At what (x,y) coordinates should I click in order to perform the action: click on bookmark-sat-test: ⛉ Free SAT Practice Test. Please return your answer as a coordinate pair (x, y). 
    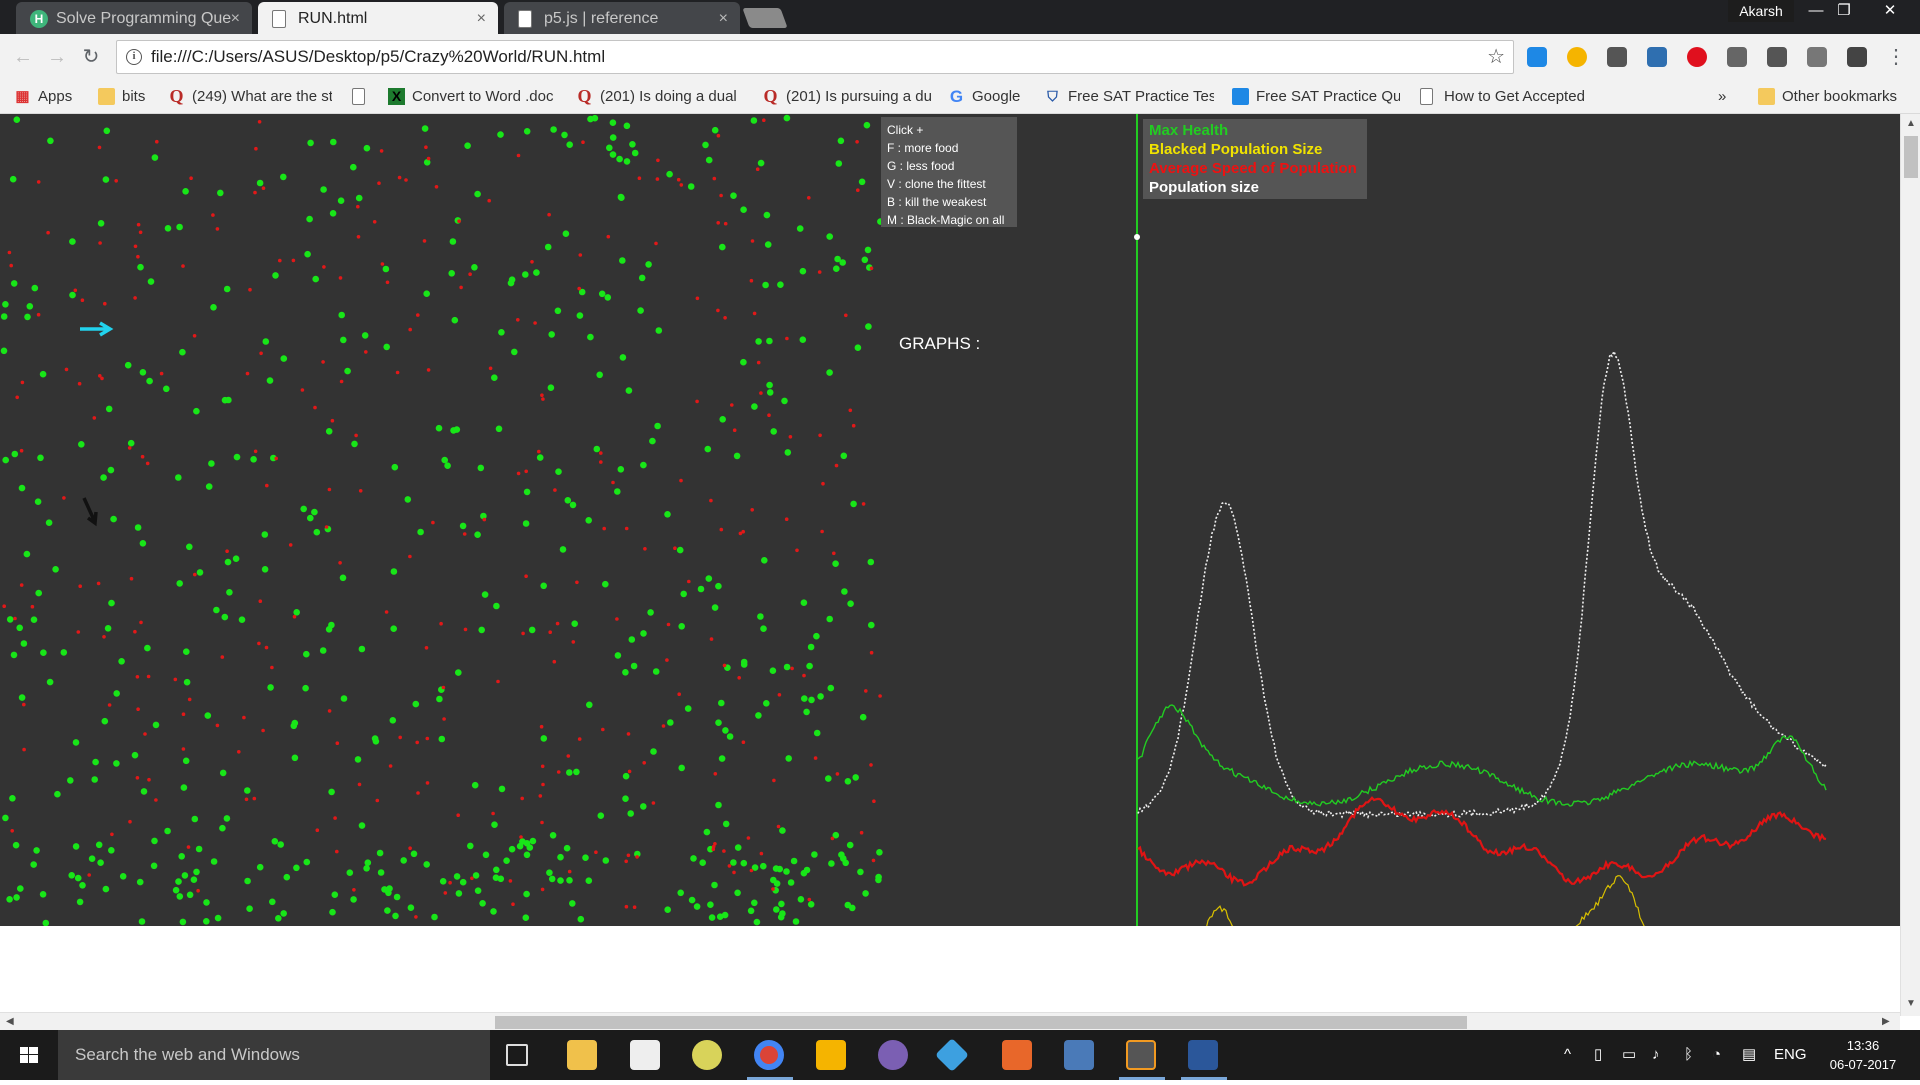
    Looking at the image, I should click on (1127, 97).